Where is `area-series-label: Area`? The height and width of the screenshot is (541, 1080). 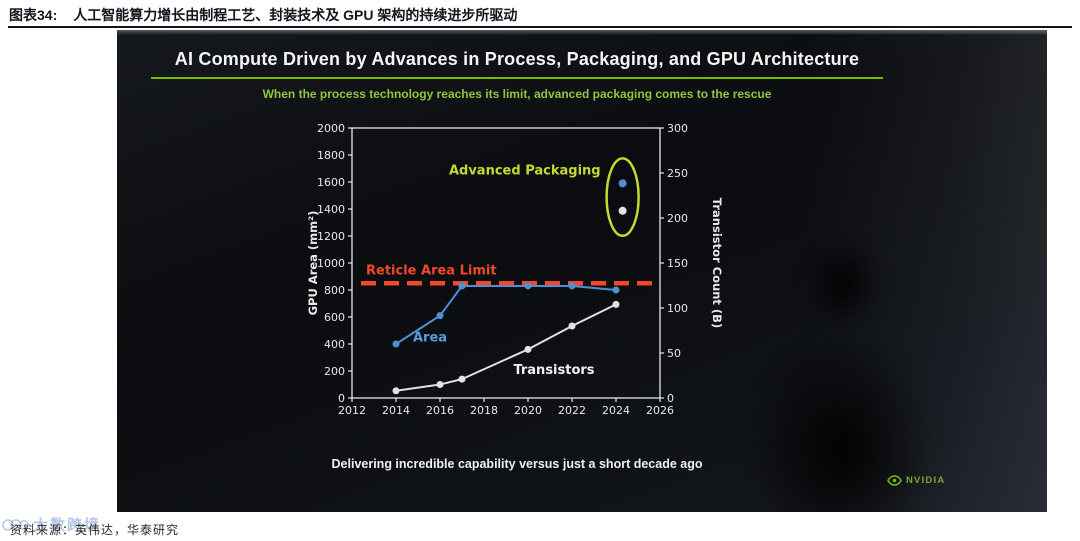 area-series-label: Area is located at coordinates (430, 338).